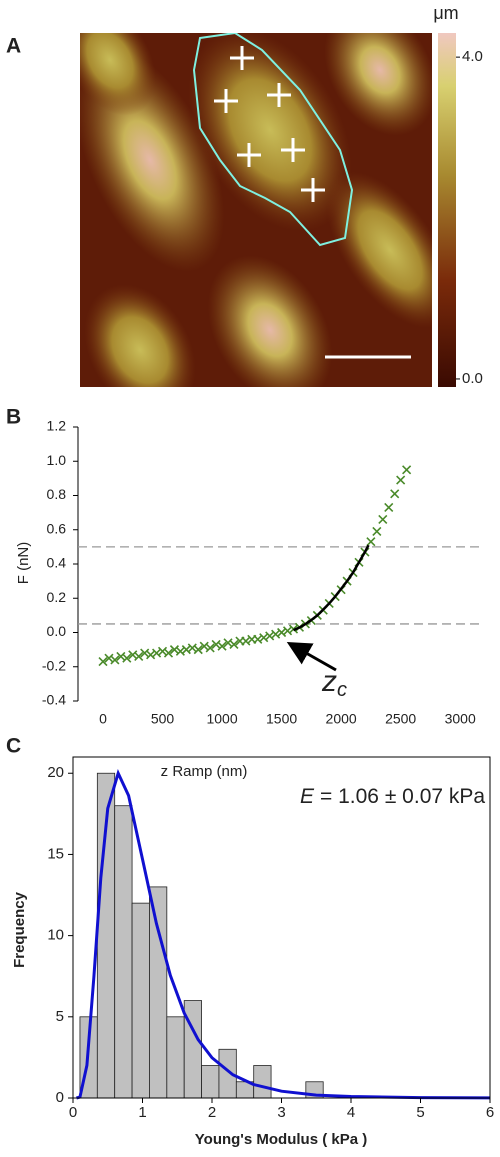 The width and height of the screenshot is (500, 1157). Describe the element at coordinates (490, 1112) in the screenshot. I see `x-tick-label: 6` at that location.